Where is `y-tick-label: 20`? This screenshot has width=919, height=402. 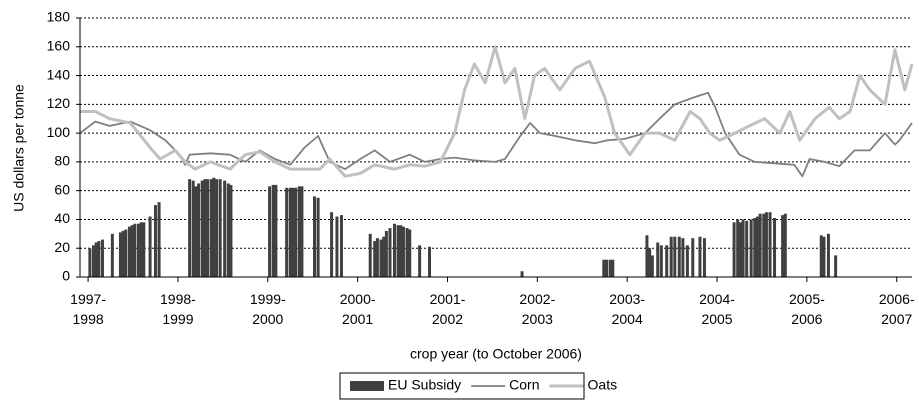 y-tick-label: 20 is located at coordinates (62, 247).